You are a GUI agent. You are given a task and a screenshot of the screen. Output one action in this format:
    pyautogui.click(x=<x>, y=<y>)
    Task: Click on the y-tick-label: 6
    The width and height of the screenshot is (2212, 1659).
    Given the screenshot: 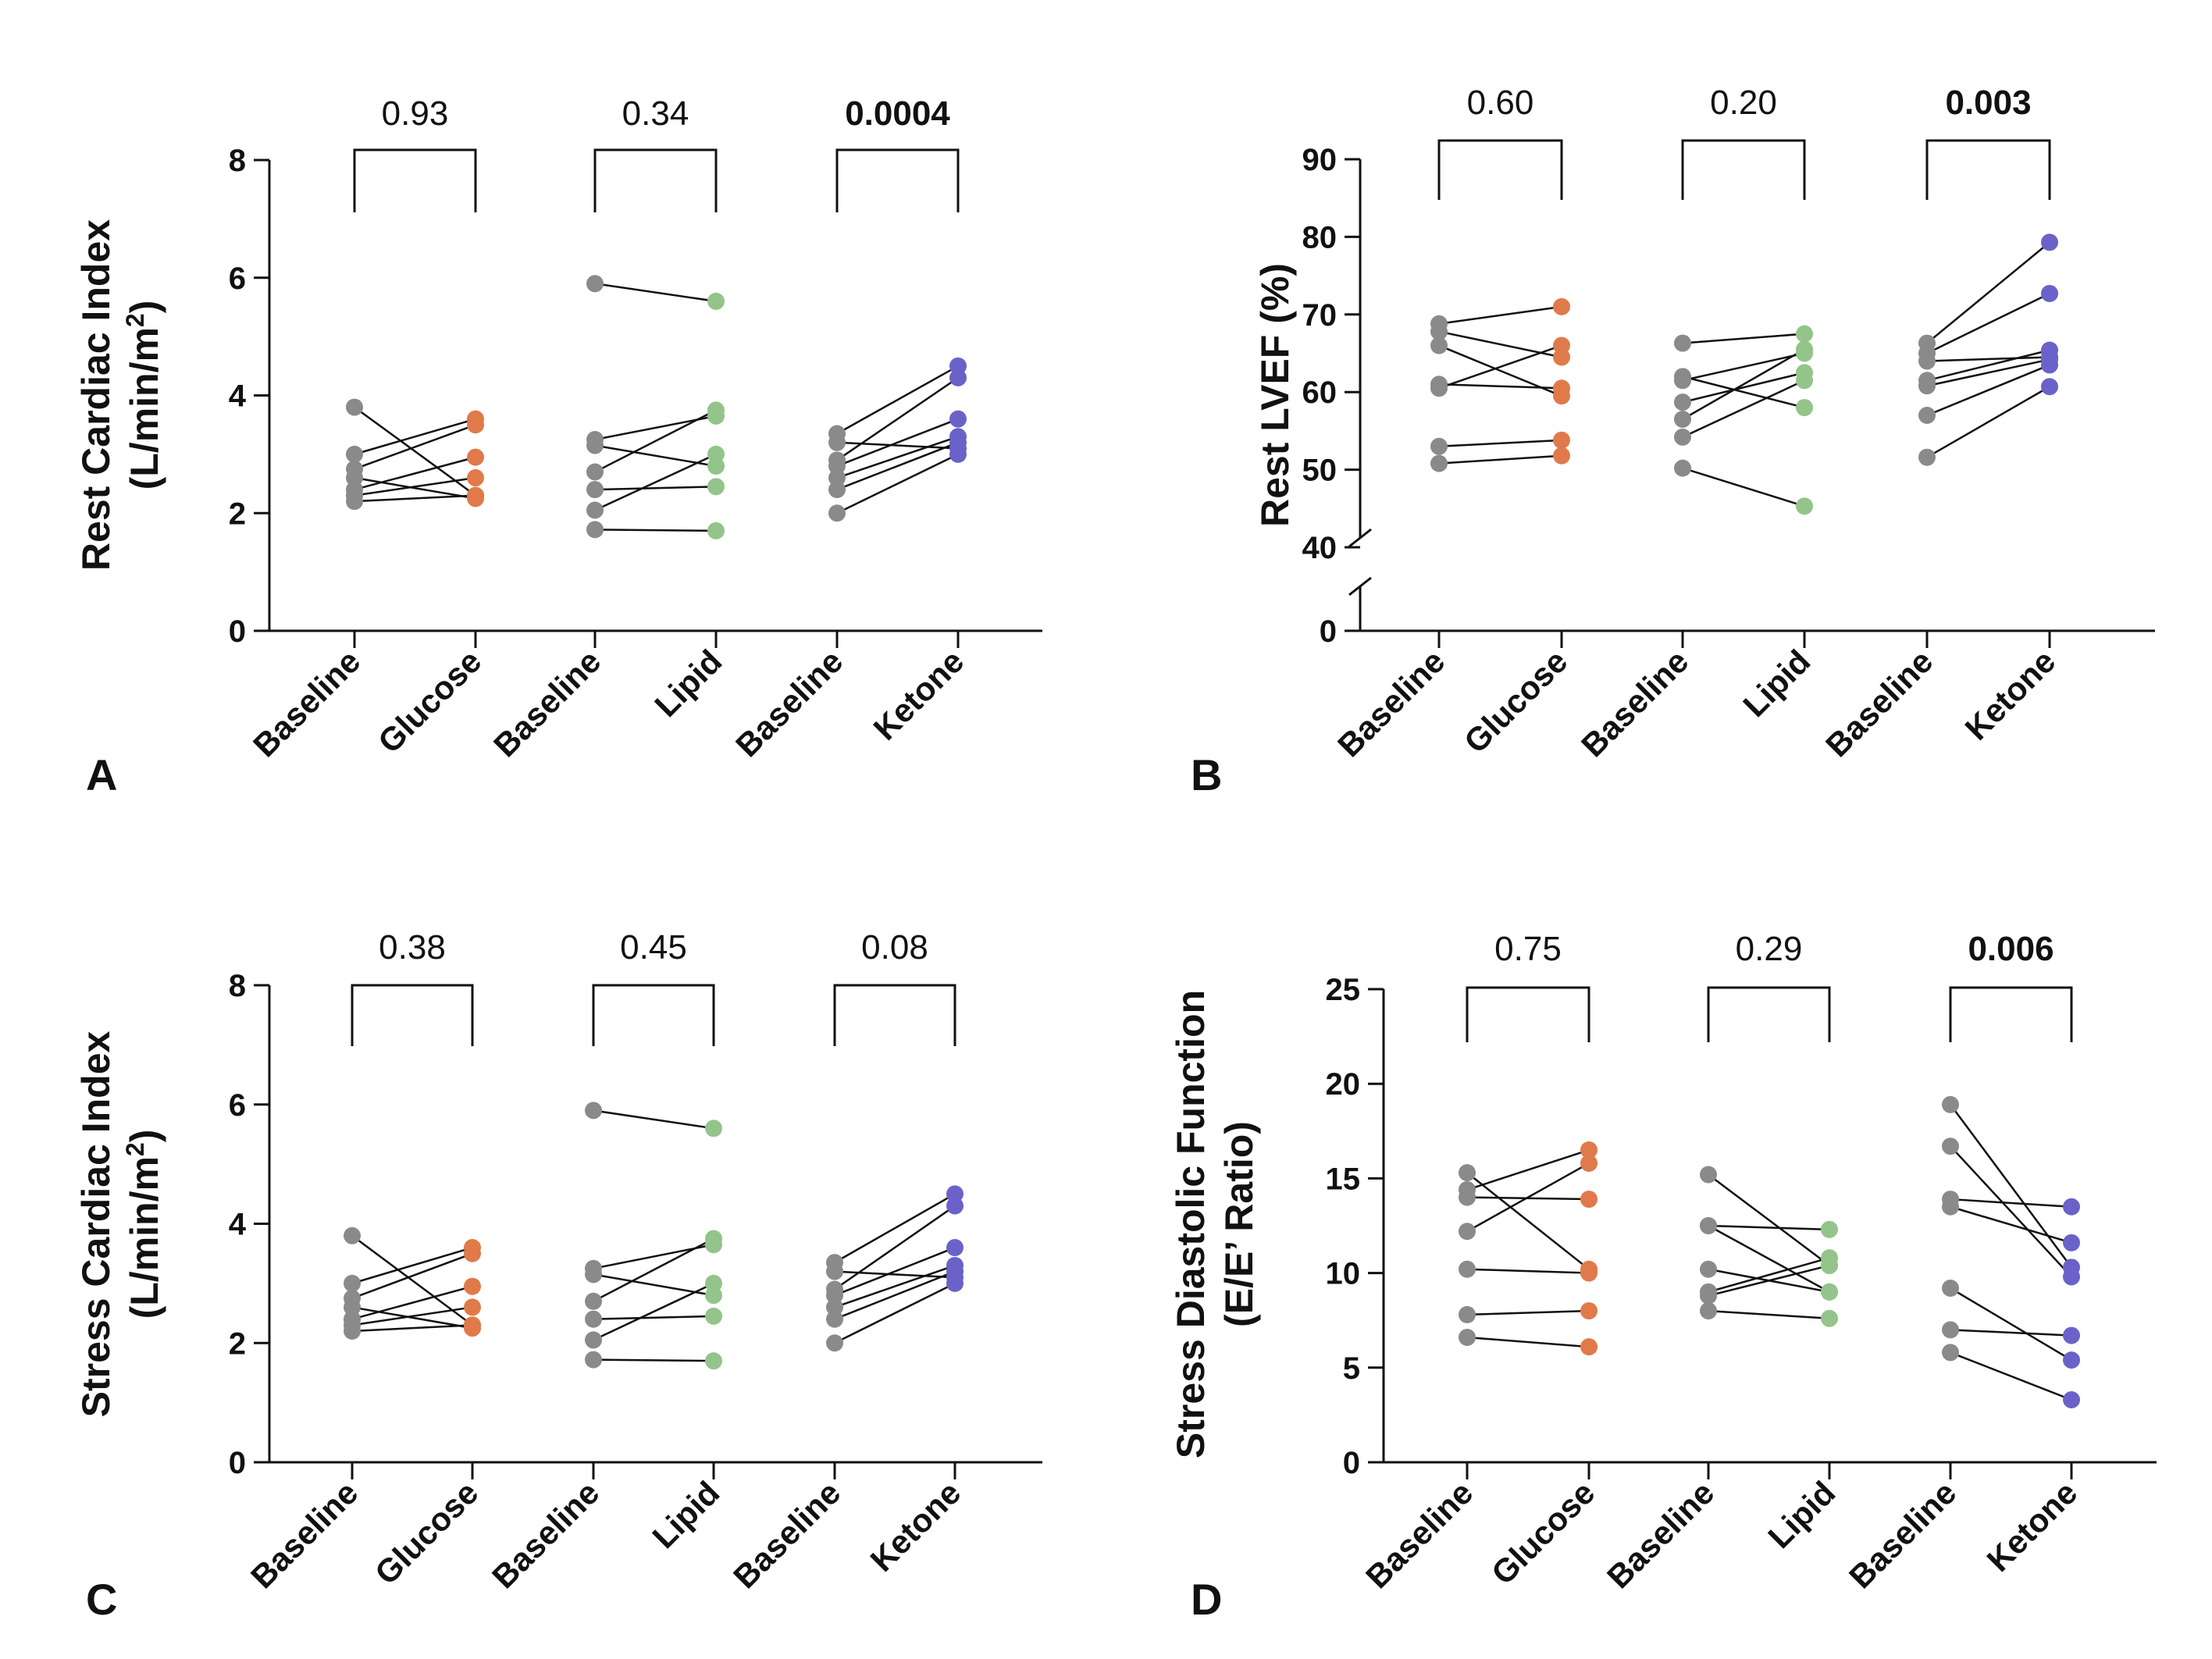 What is the action you would take?
    pyautogui.click(x=238, y=279)
    